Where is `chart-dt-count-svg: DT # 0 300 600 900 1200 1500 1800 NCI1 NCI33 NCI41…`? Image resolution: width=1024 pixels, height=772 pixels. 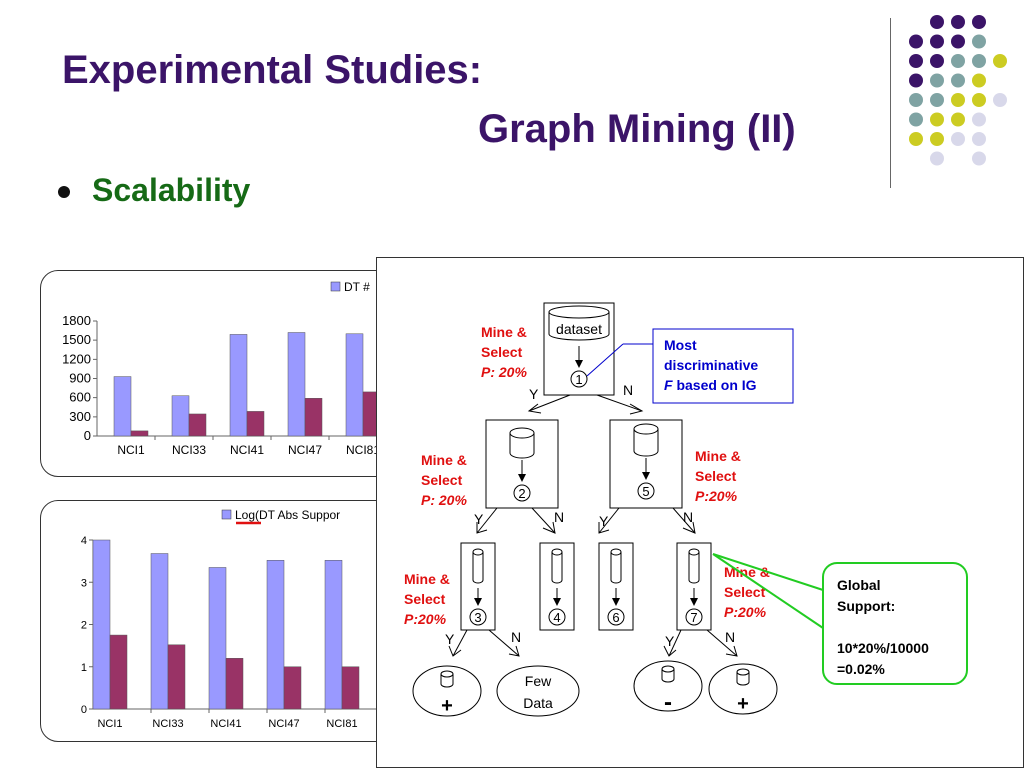 chart-dt-count-svg: DT # 0 300 600 900 1200 1500 1800 NCI1 NCI33 NCI41… is located at coordinates (241, 368).